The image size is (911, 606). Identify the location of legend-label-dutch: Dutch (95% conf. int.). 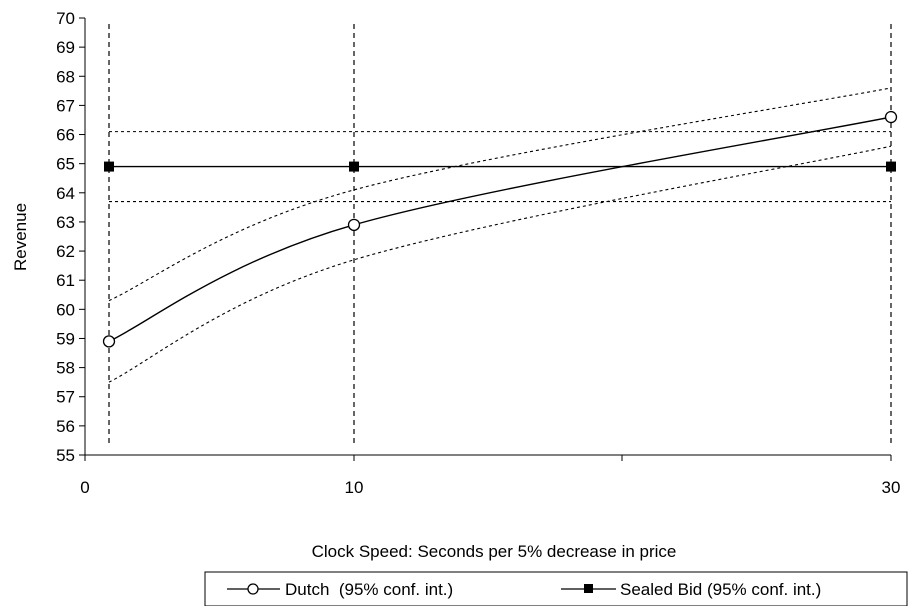
(369, 589).